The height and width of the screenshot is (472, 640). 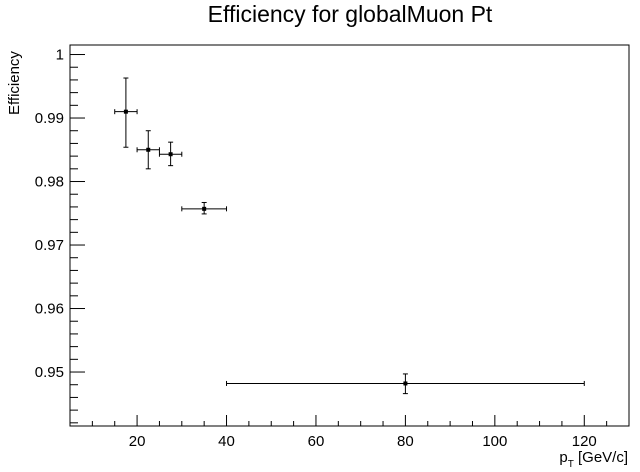 What do you see at coordinates (49, 309) in the screenshot?
I see `y-tick-label: 0.96` at bounding box center [49, 309].